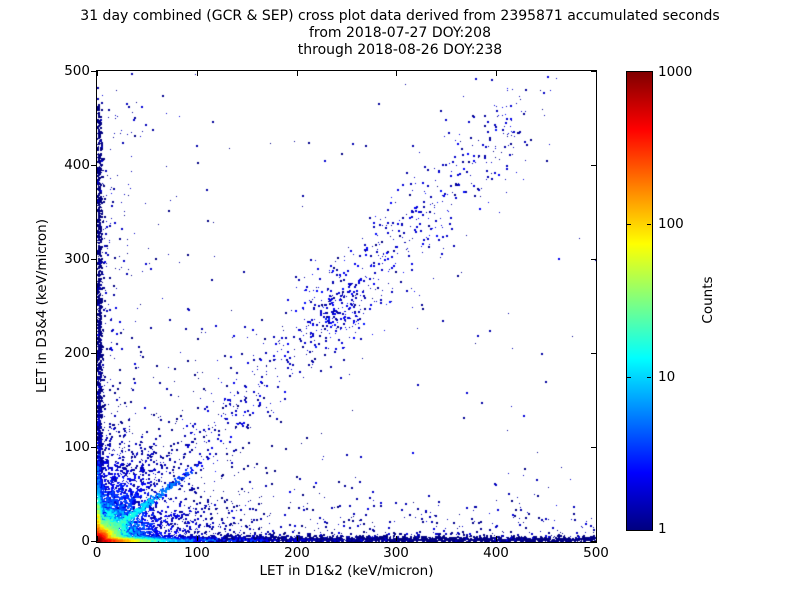  Describe the element at coordinates (42, 306) in the screenshot. I see `y-axis-label: LET in D3&4 (keV/micron)` at that location.